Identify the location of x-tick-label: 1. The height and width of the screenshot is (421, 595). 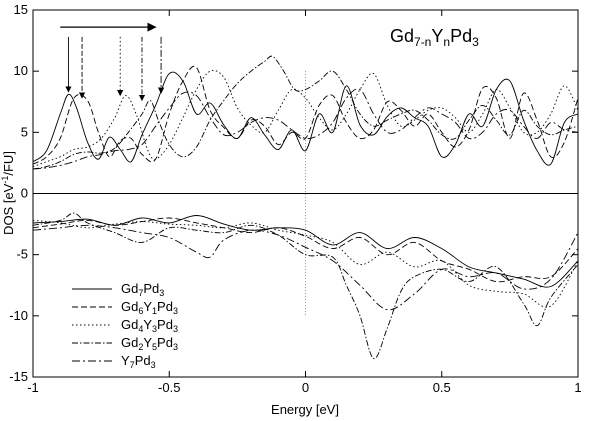
(577, 387).